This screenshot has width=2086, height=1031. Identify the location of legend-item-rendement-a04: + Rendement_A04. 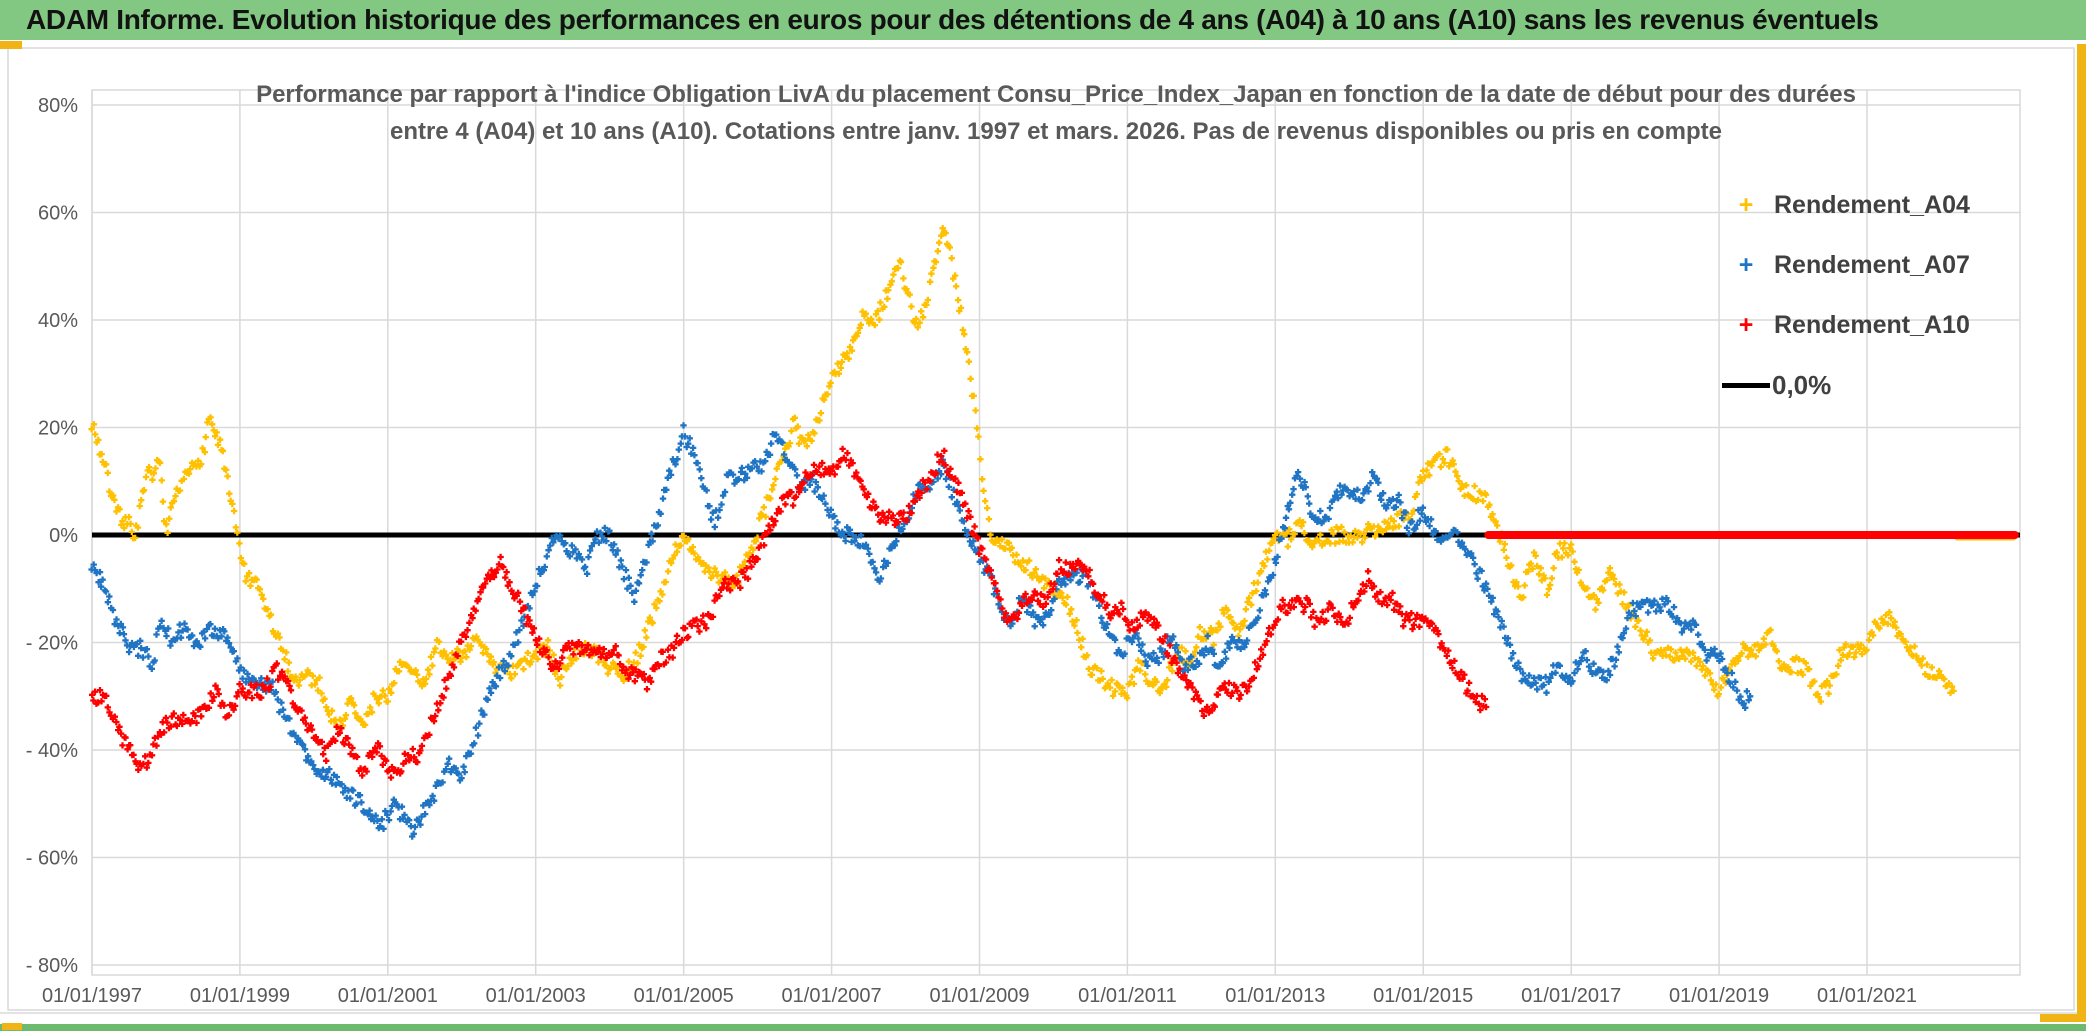
(1846, 205).